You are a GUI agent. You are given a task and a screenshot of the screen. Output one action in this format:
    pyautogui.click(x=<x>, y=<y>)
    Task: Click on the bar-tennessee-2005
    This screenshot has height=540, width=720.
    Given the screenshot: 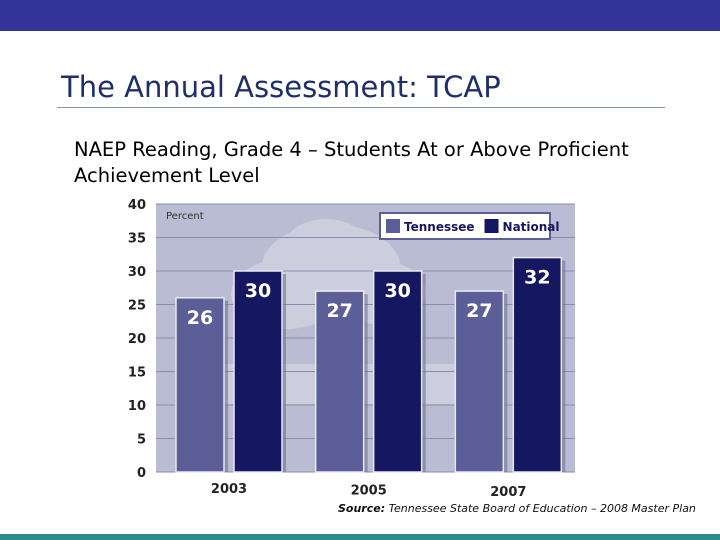 What is the action you would take?
    pyautogui.click(x=339, y=381)
    